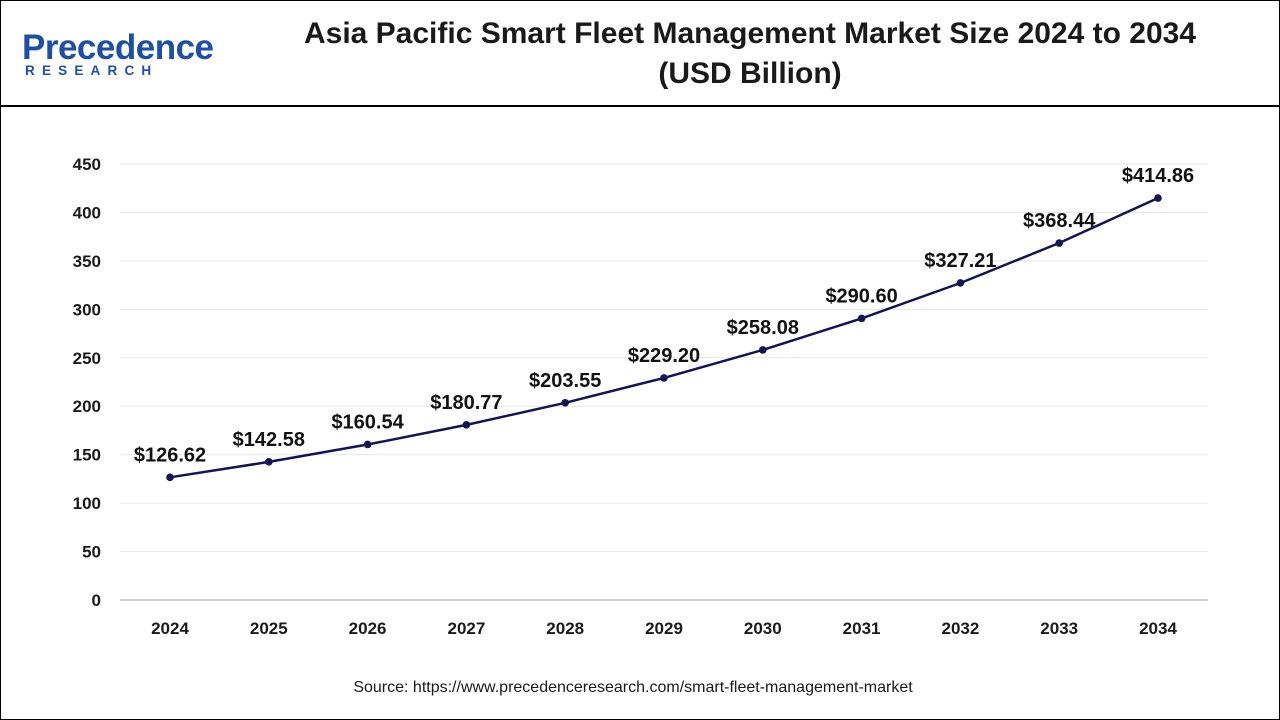 The height and width of the screenshot is (720, 1280). Describe the element at coordinates (367, 422) in the screenshot. I see `data-label: $160.54` at that location.